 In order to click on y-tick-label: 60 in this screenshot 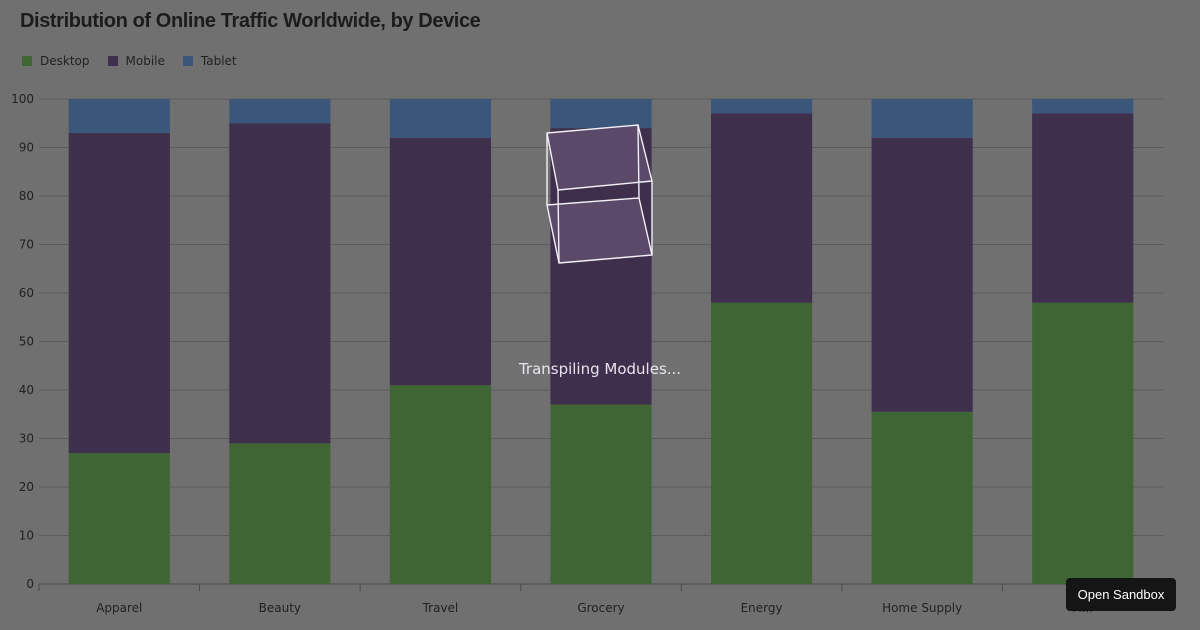, I will do `click(26, 293)`.